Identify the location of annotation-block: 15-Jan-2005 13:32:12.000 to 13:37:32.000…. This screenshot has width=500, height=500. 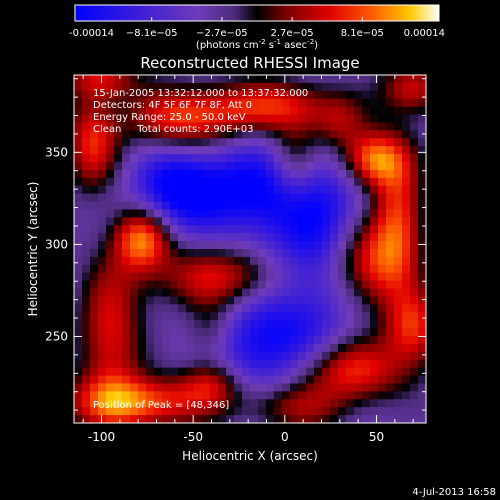
(200, 111).